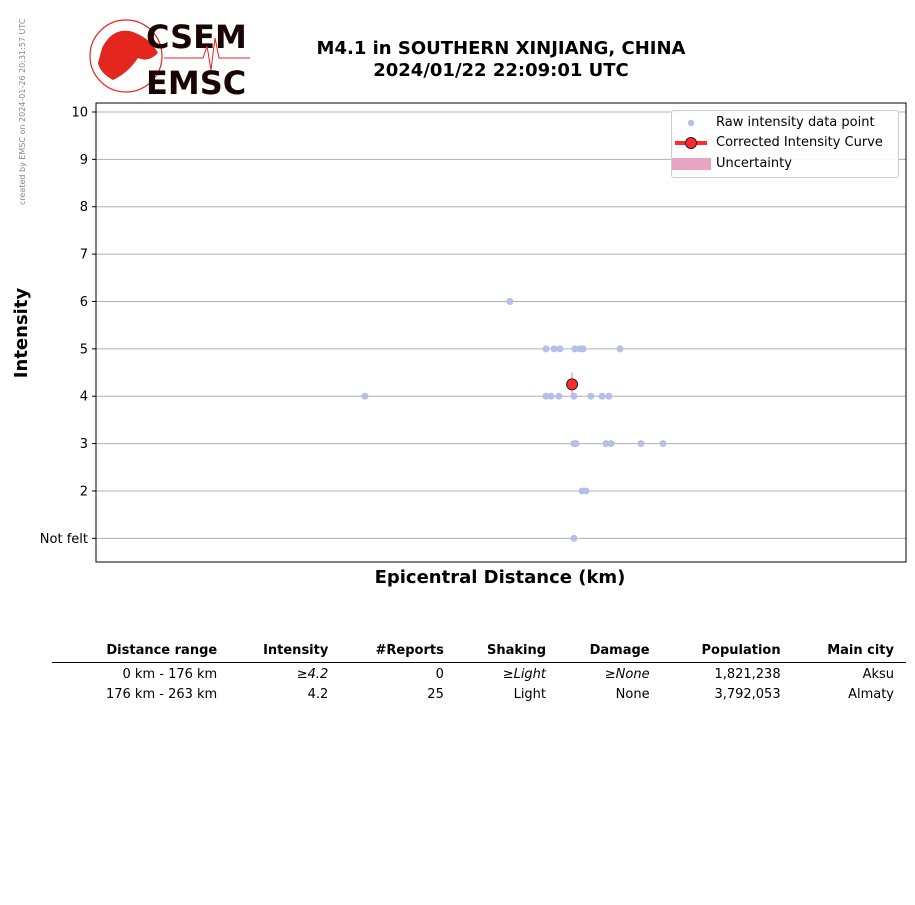 The width and height of the screenshot is (915, 905). What do you see at coordinates (439, 674) in the screenshot?
I see `table-cell: 0` at bounding box center [439, 674].